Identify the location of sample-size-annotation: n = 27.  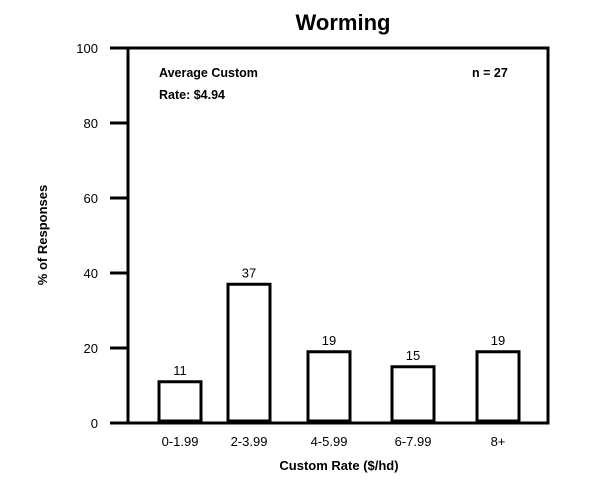
(490, 73).